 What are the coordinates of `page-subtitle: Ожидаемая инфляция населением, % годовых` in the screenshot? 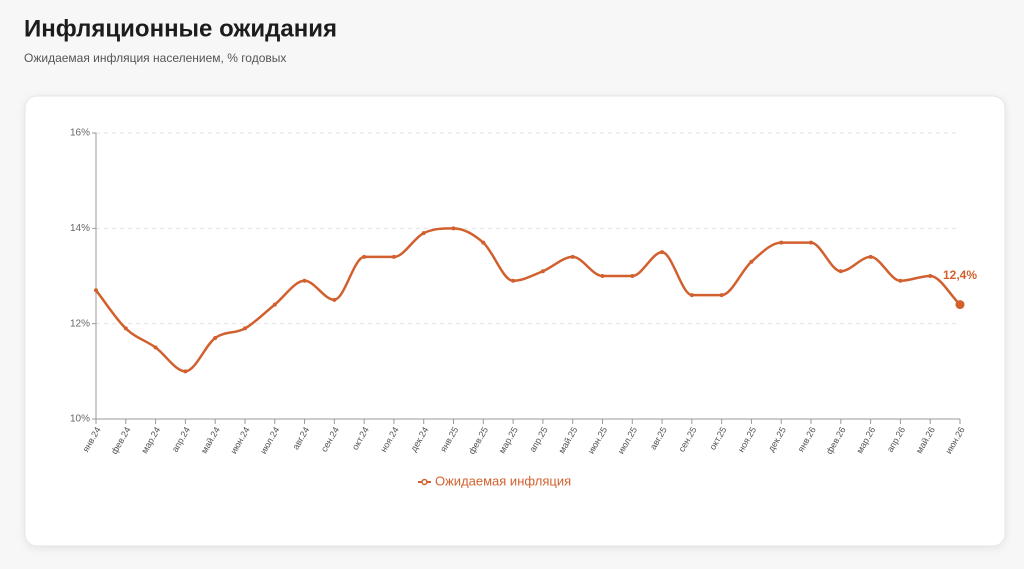 It's located at (155, 58).